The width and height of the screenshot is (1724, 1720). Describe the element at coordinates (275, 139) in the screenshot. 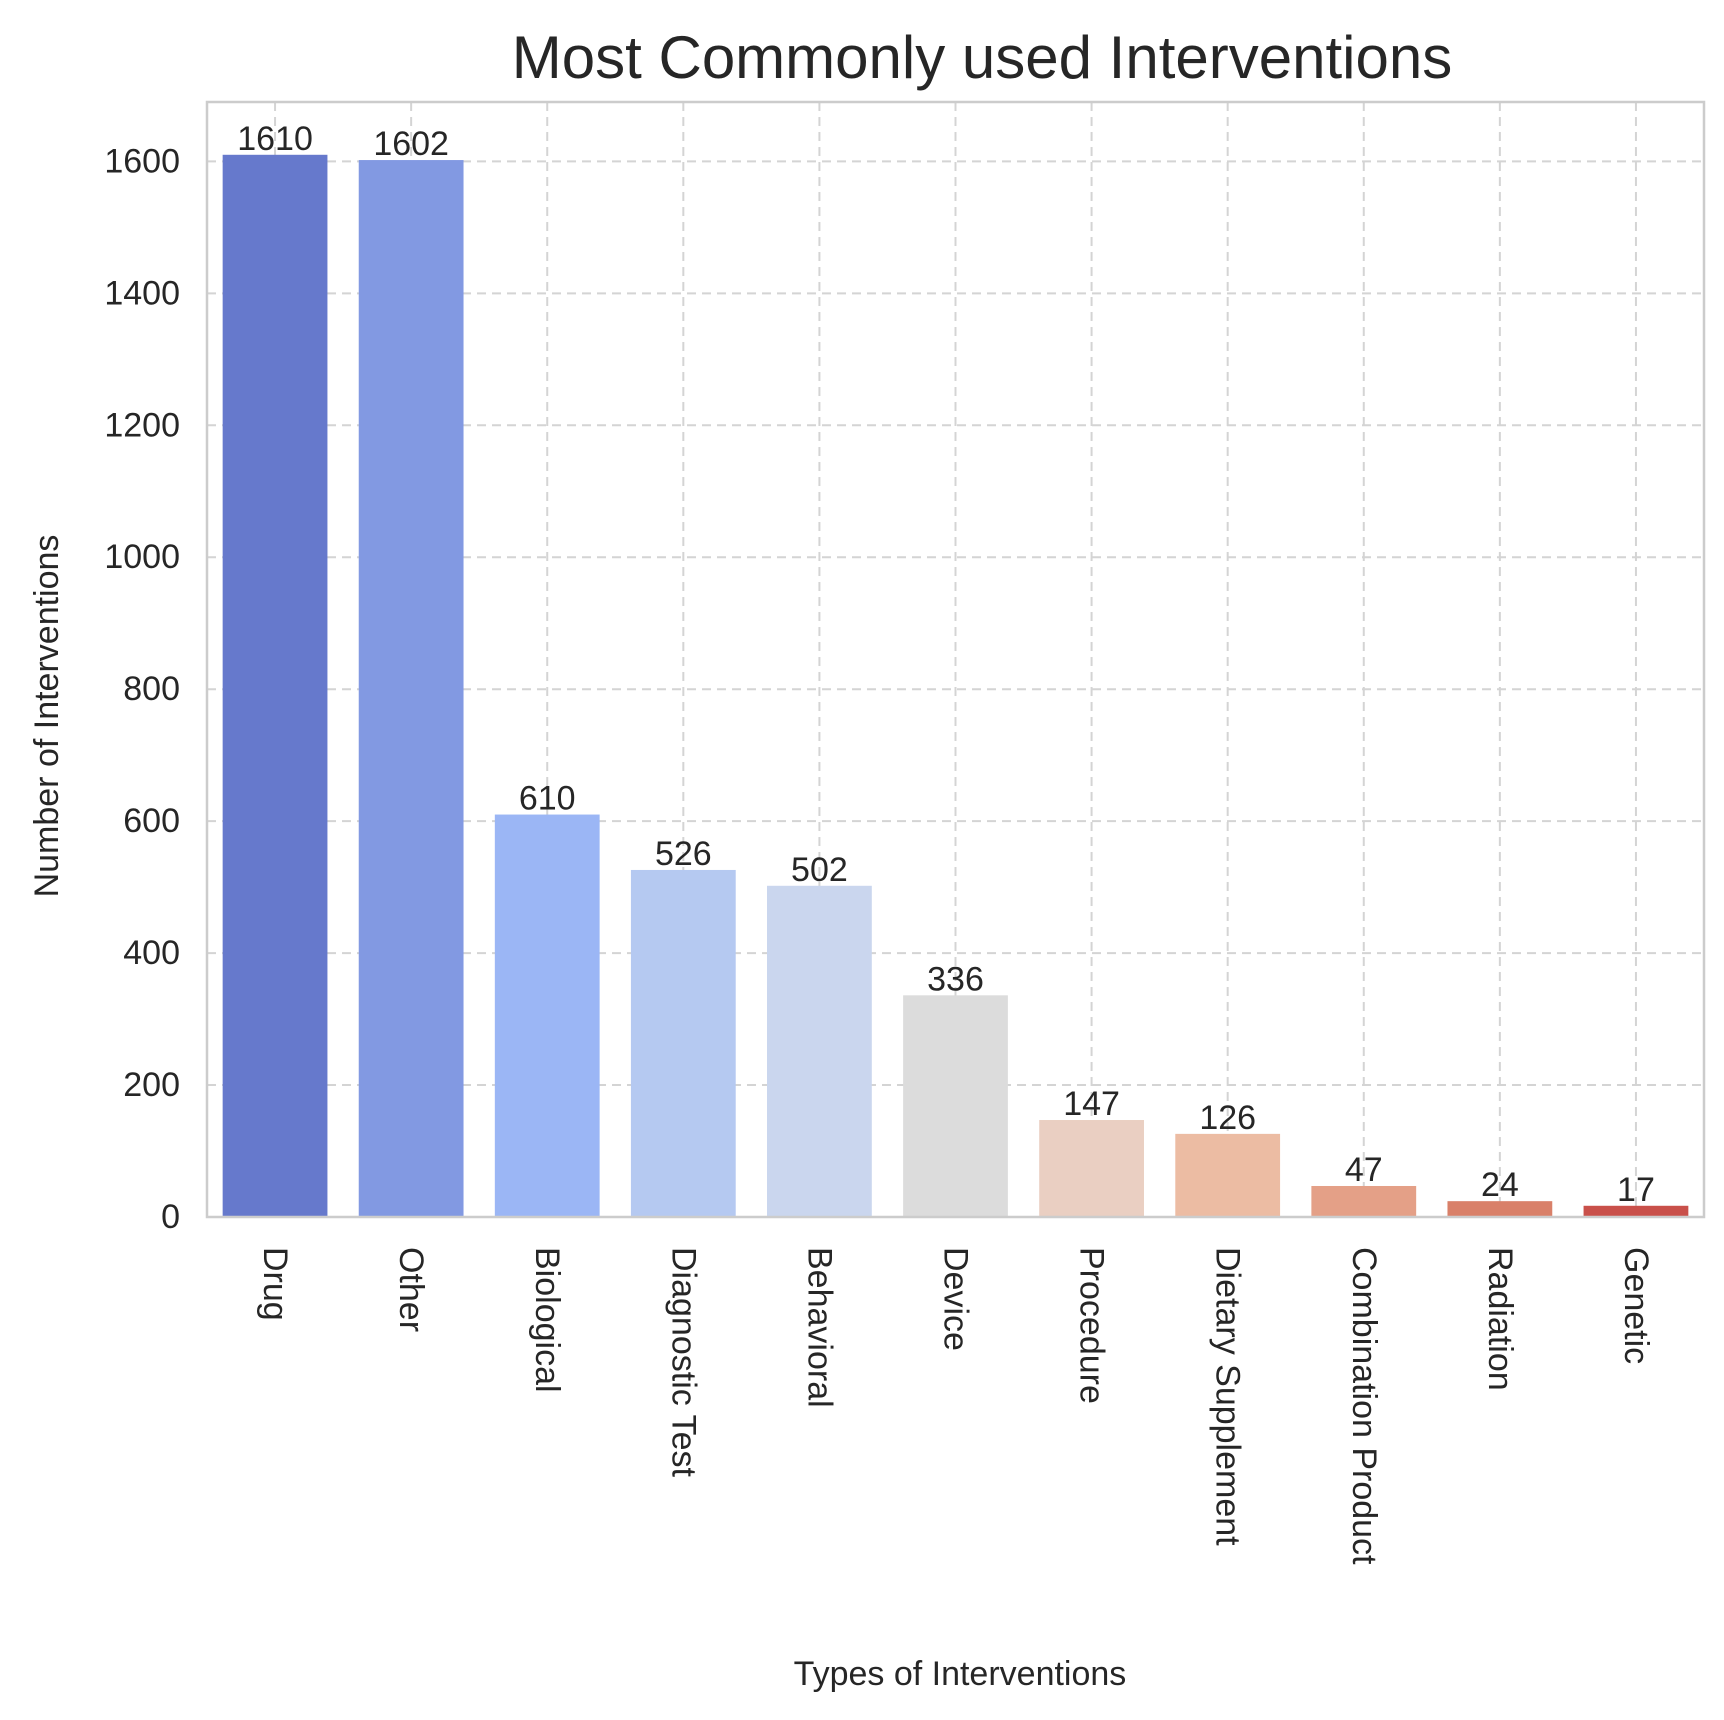

I see `data-label-0: 1610` at that location.